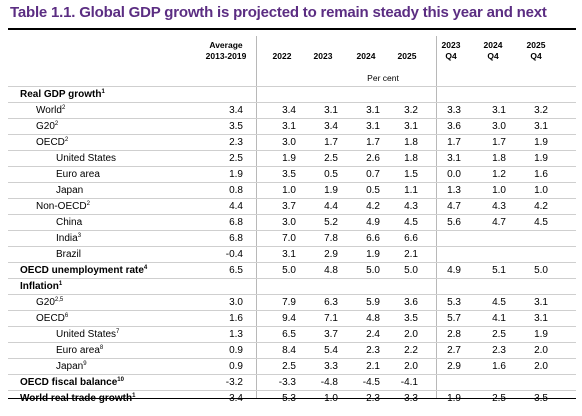 Image resolution: width=582 pixels, height=416 pixels. I want to click on table-cell: 6.5, so click(236, 270).